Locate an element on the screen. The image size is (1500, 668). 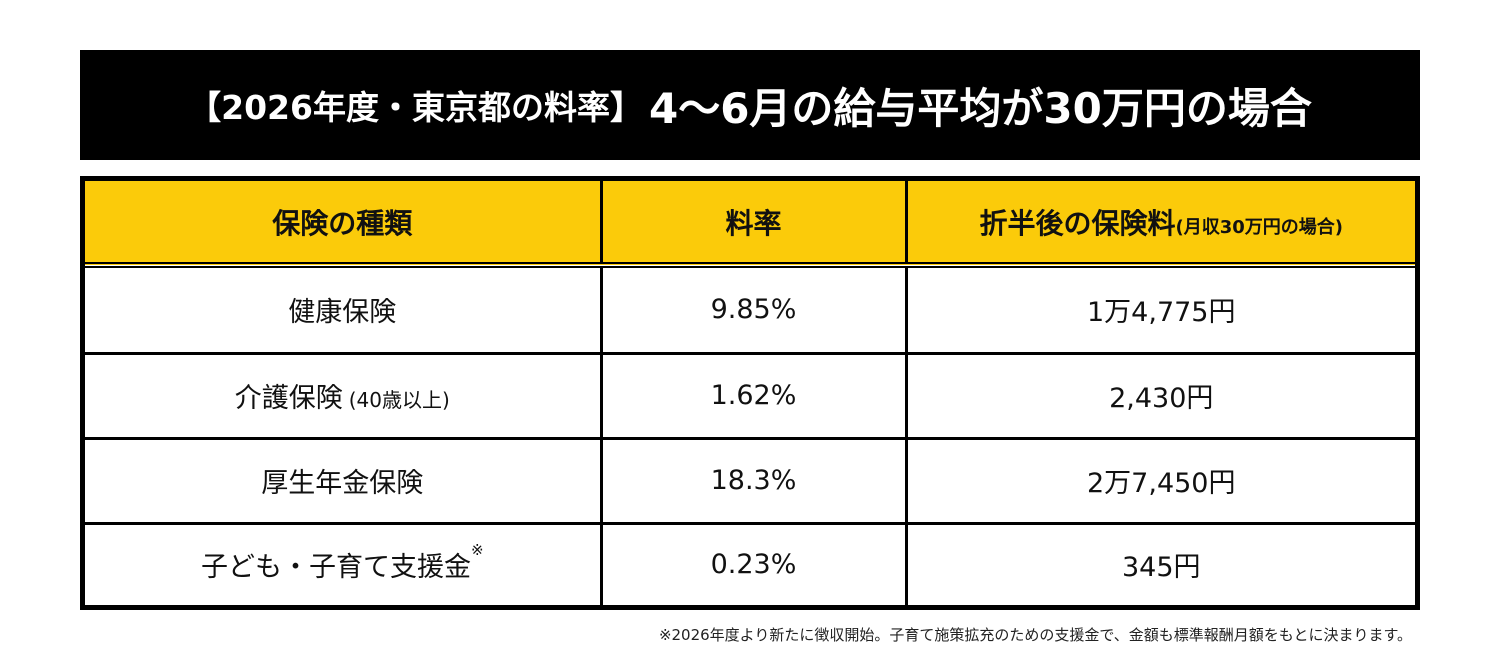
cell-rate: 0.23% is located at coordinates (753, 563).